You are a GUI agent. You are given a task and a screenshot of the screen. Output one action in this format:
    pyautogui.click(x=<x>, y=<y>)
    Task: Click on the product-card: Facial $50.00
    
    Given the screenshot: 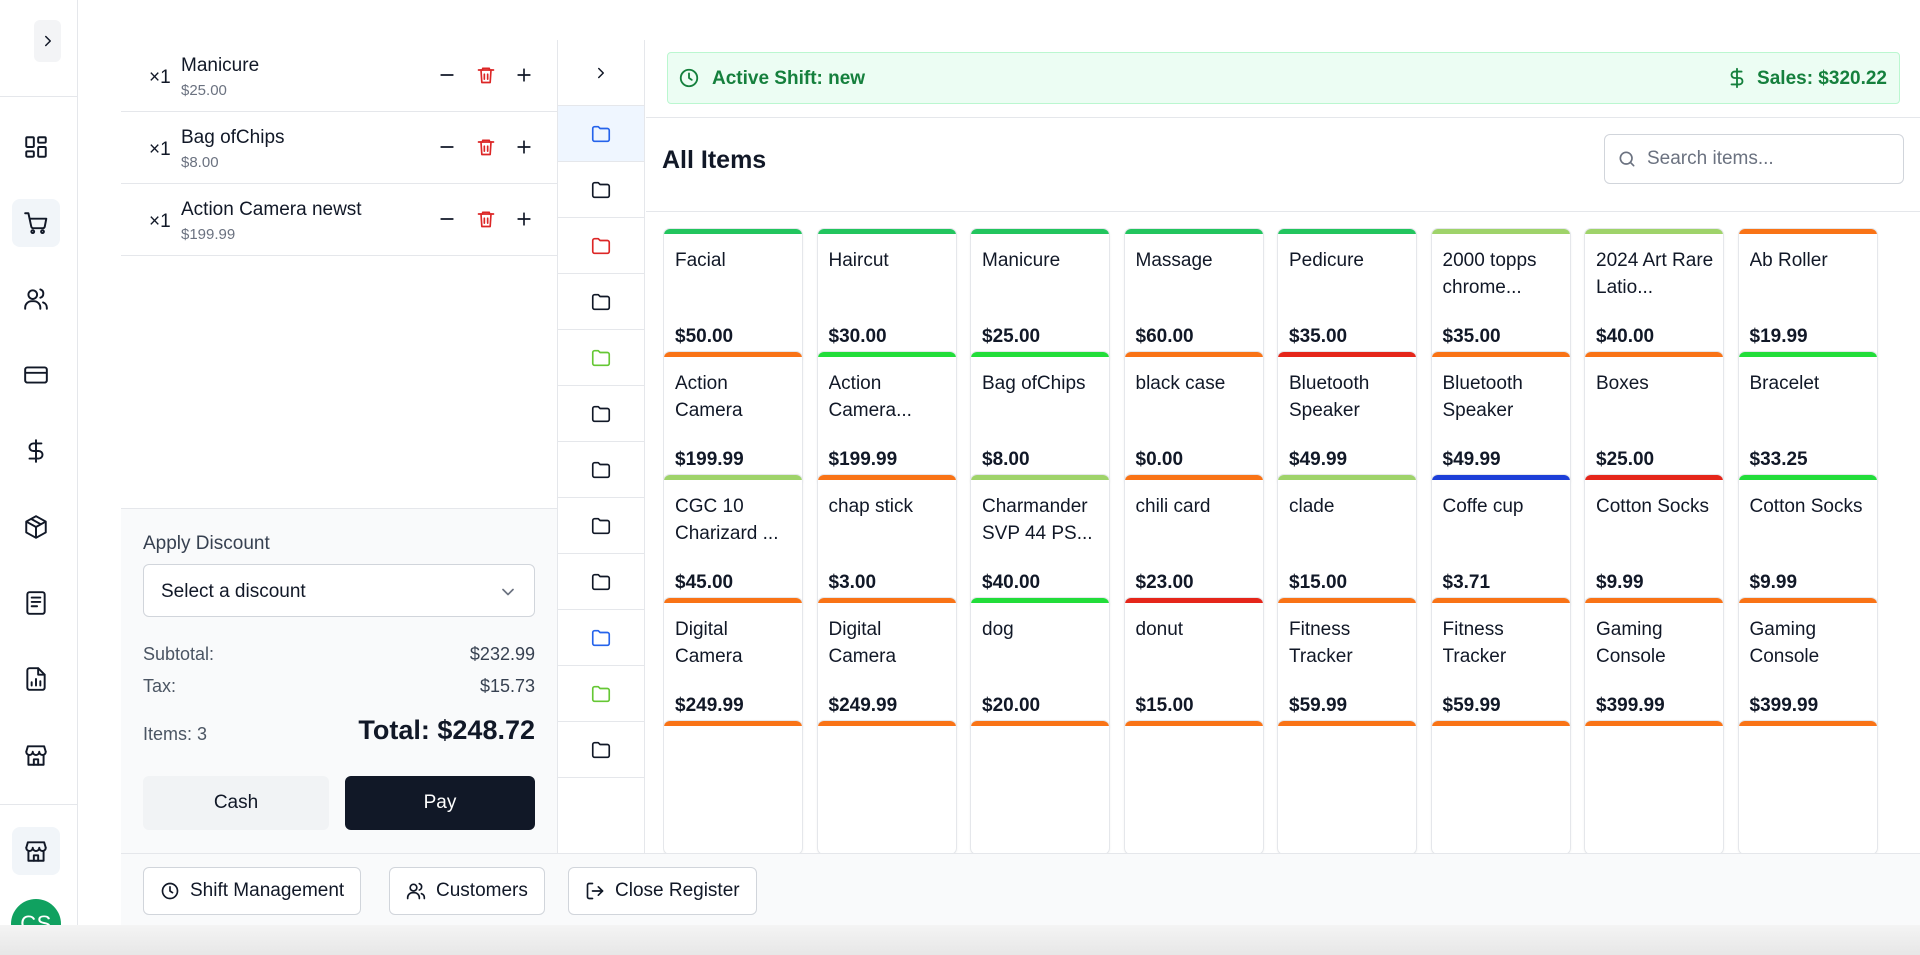 What is the action you would take?
    pyautogui.click(x=733, y=295)
    